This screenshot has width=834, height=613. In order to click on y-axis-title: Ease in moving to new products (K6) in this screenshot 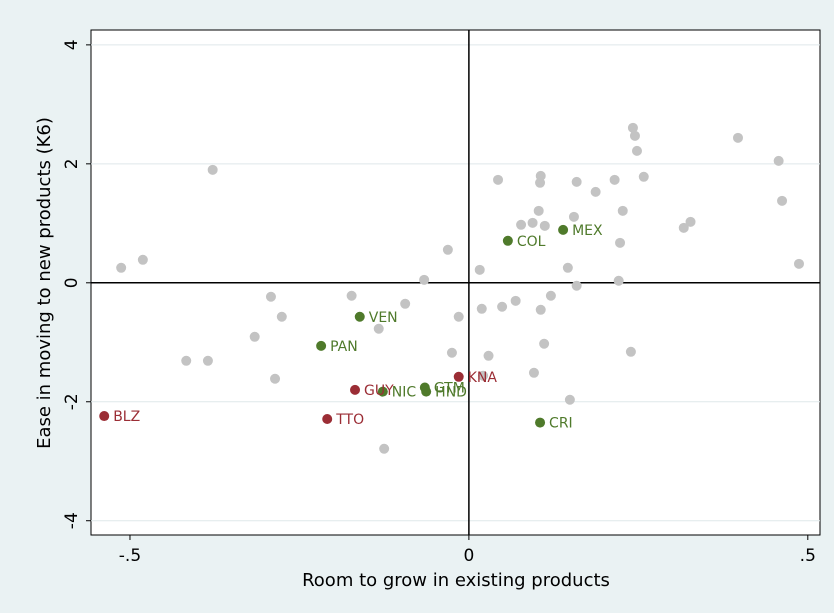, I will do `click(44, 283)`.